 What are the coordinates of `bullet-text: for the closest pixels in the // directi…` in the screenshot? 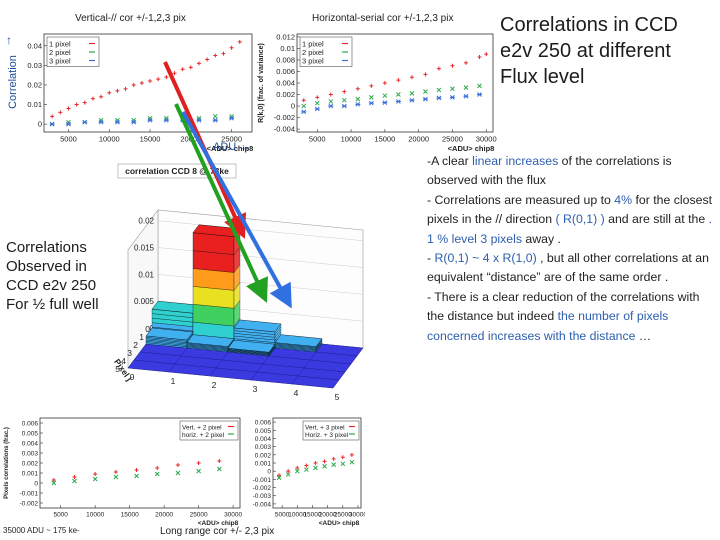 It's located at (570, 209).